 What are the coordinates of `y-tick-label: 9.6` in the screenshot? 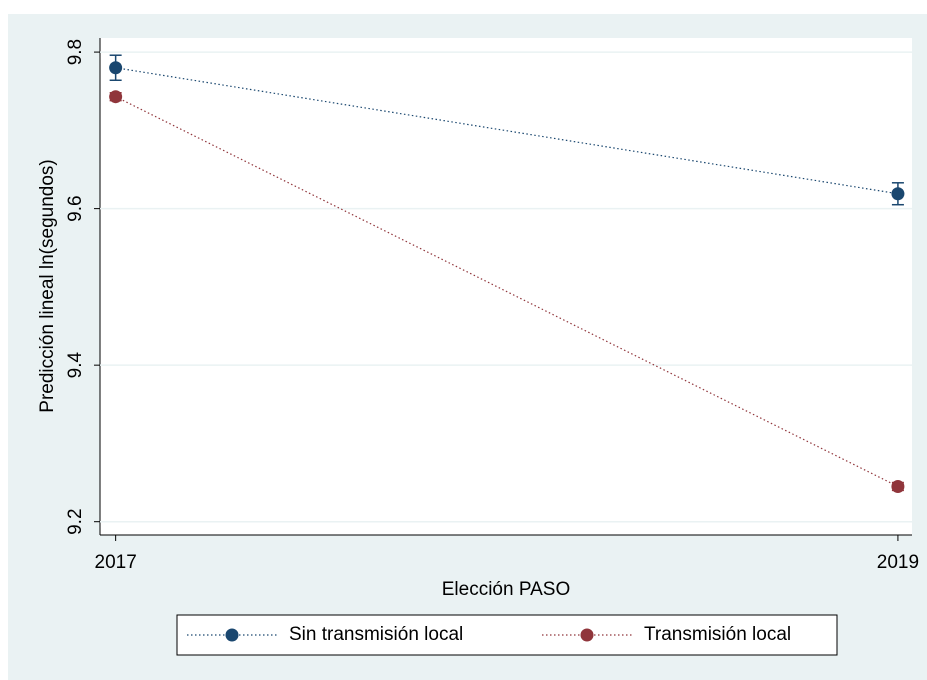 It's located at (75, 208).